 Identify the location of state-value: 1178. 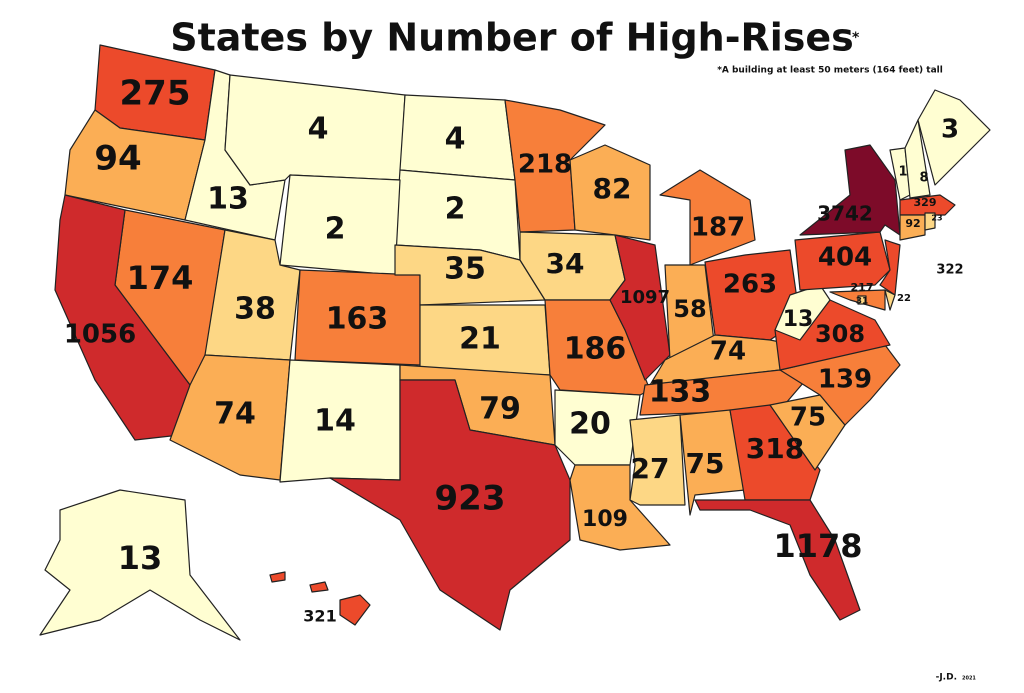
(817, 546).